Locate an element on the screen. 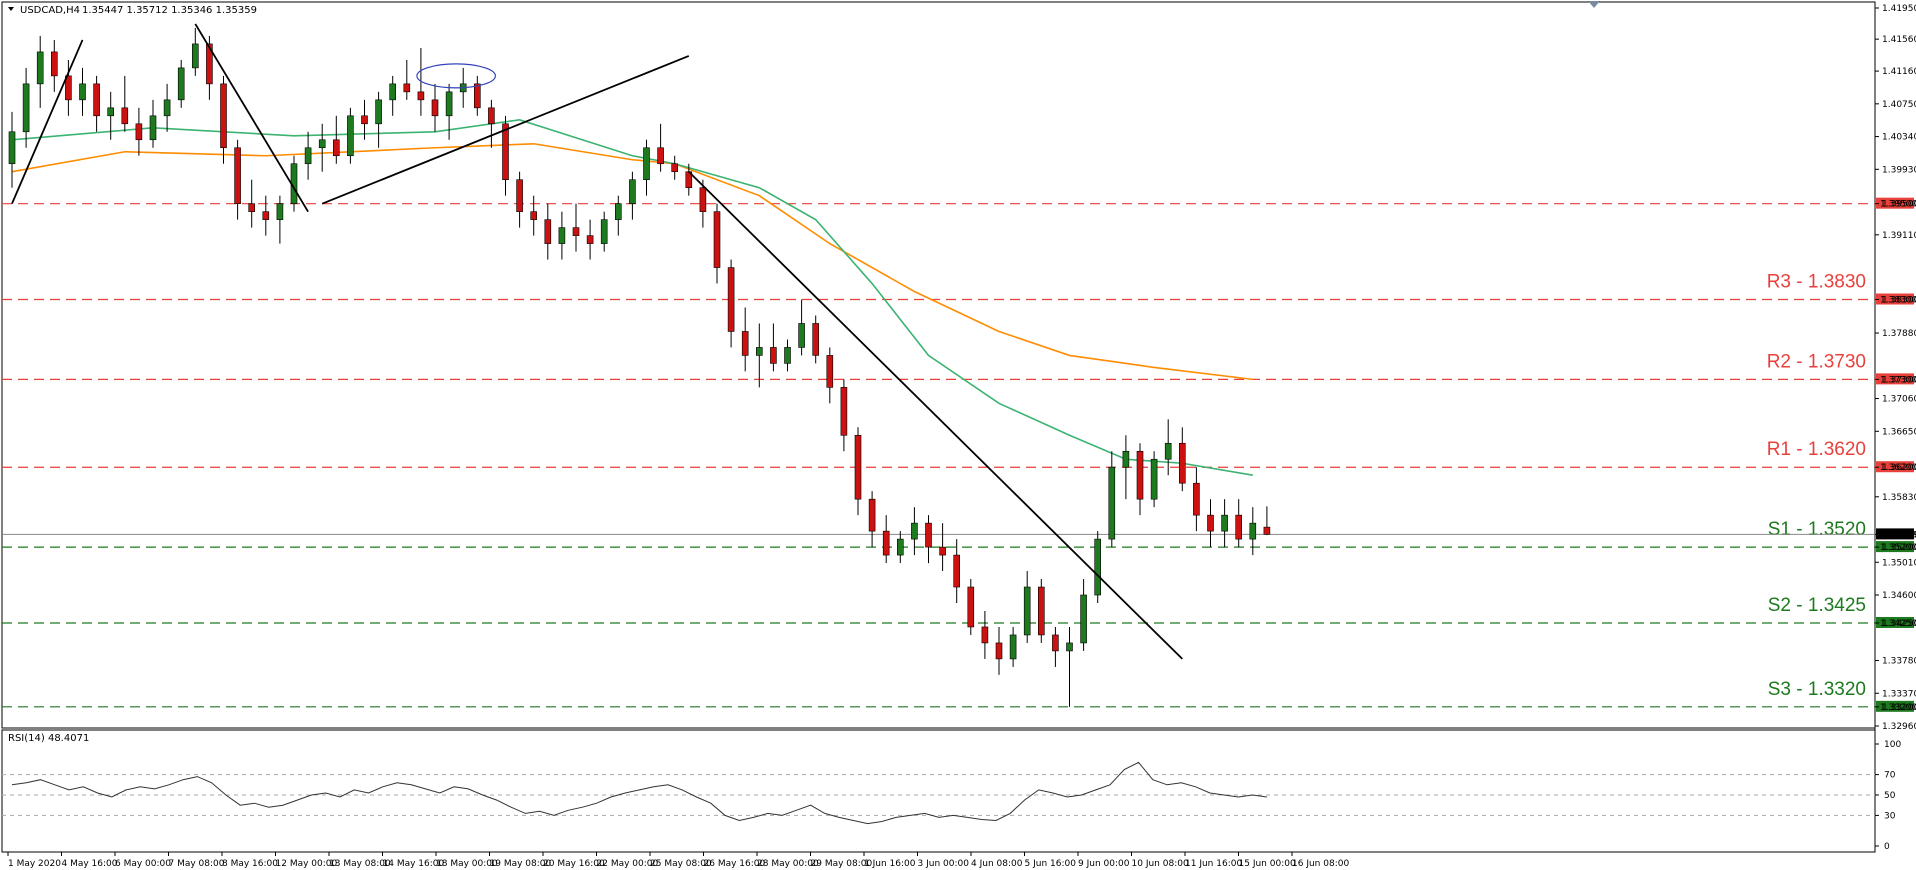  price-tick-label: 1.36200 is located at coordinates (1899, 468).